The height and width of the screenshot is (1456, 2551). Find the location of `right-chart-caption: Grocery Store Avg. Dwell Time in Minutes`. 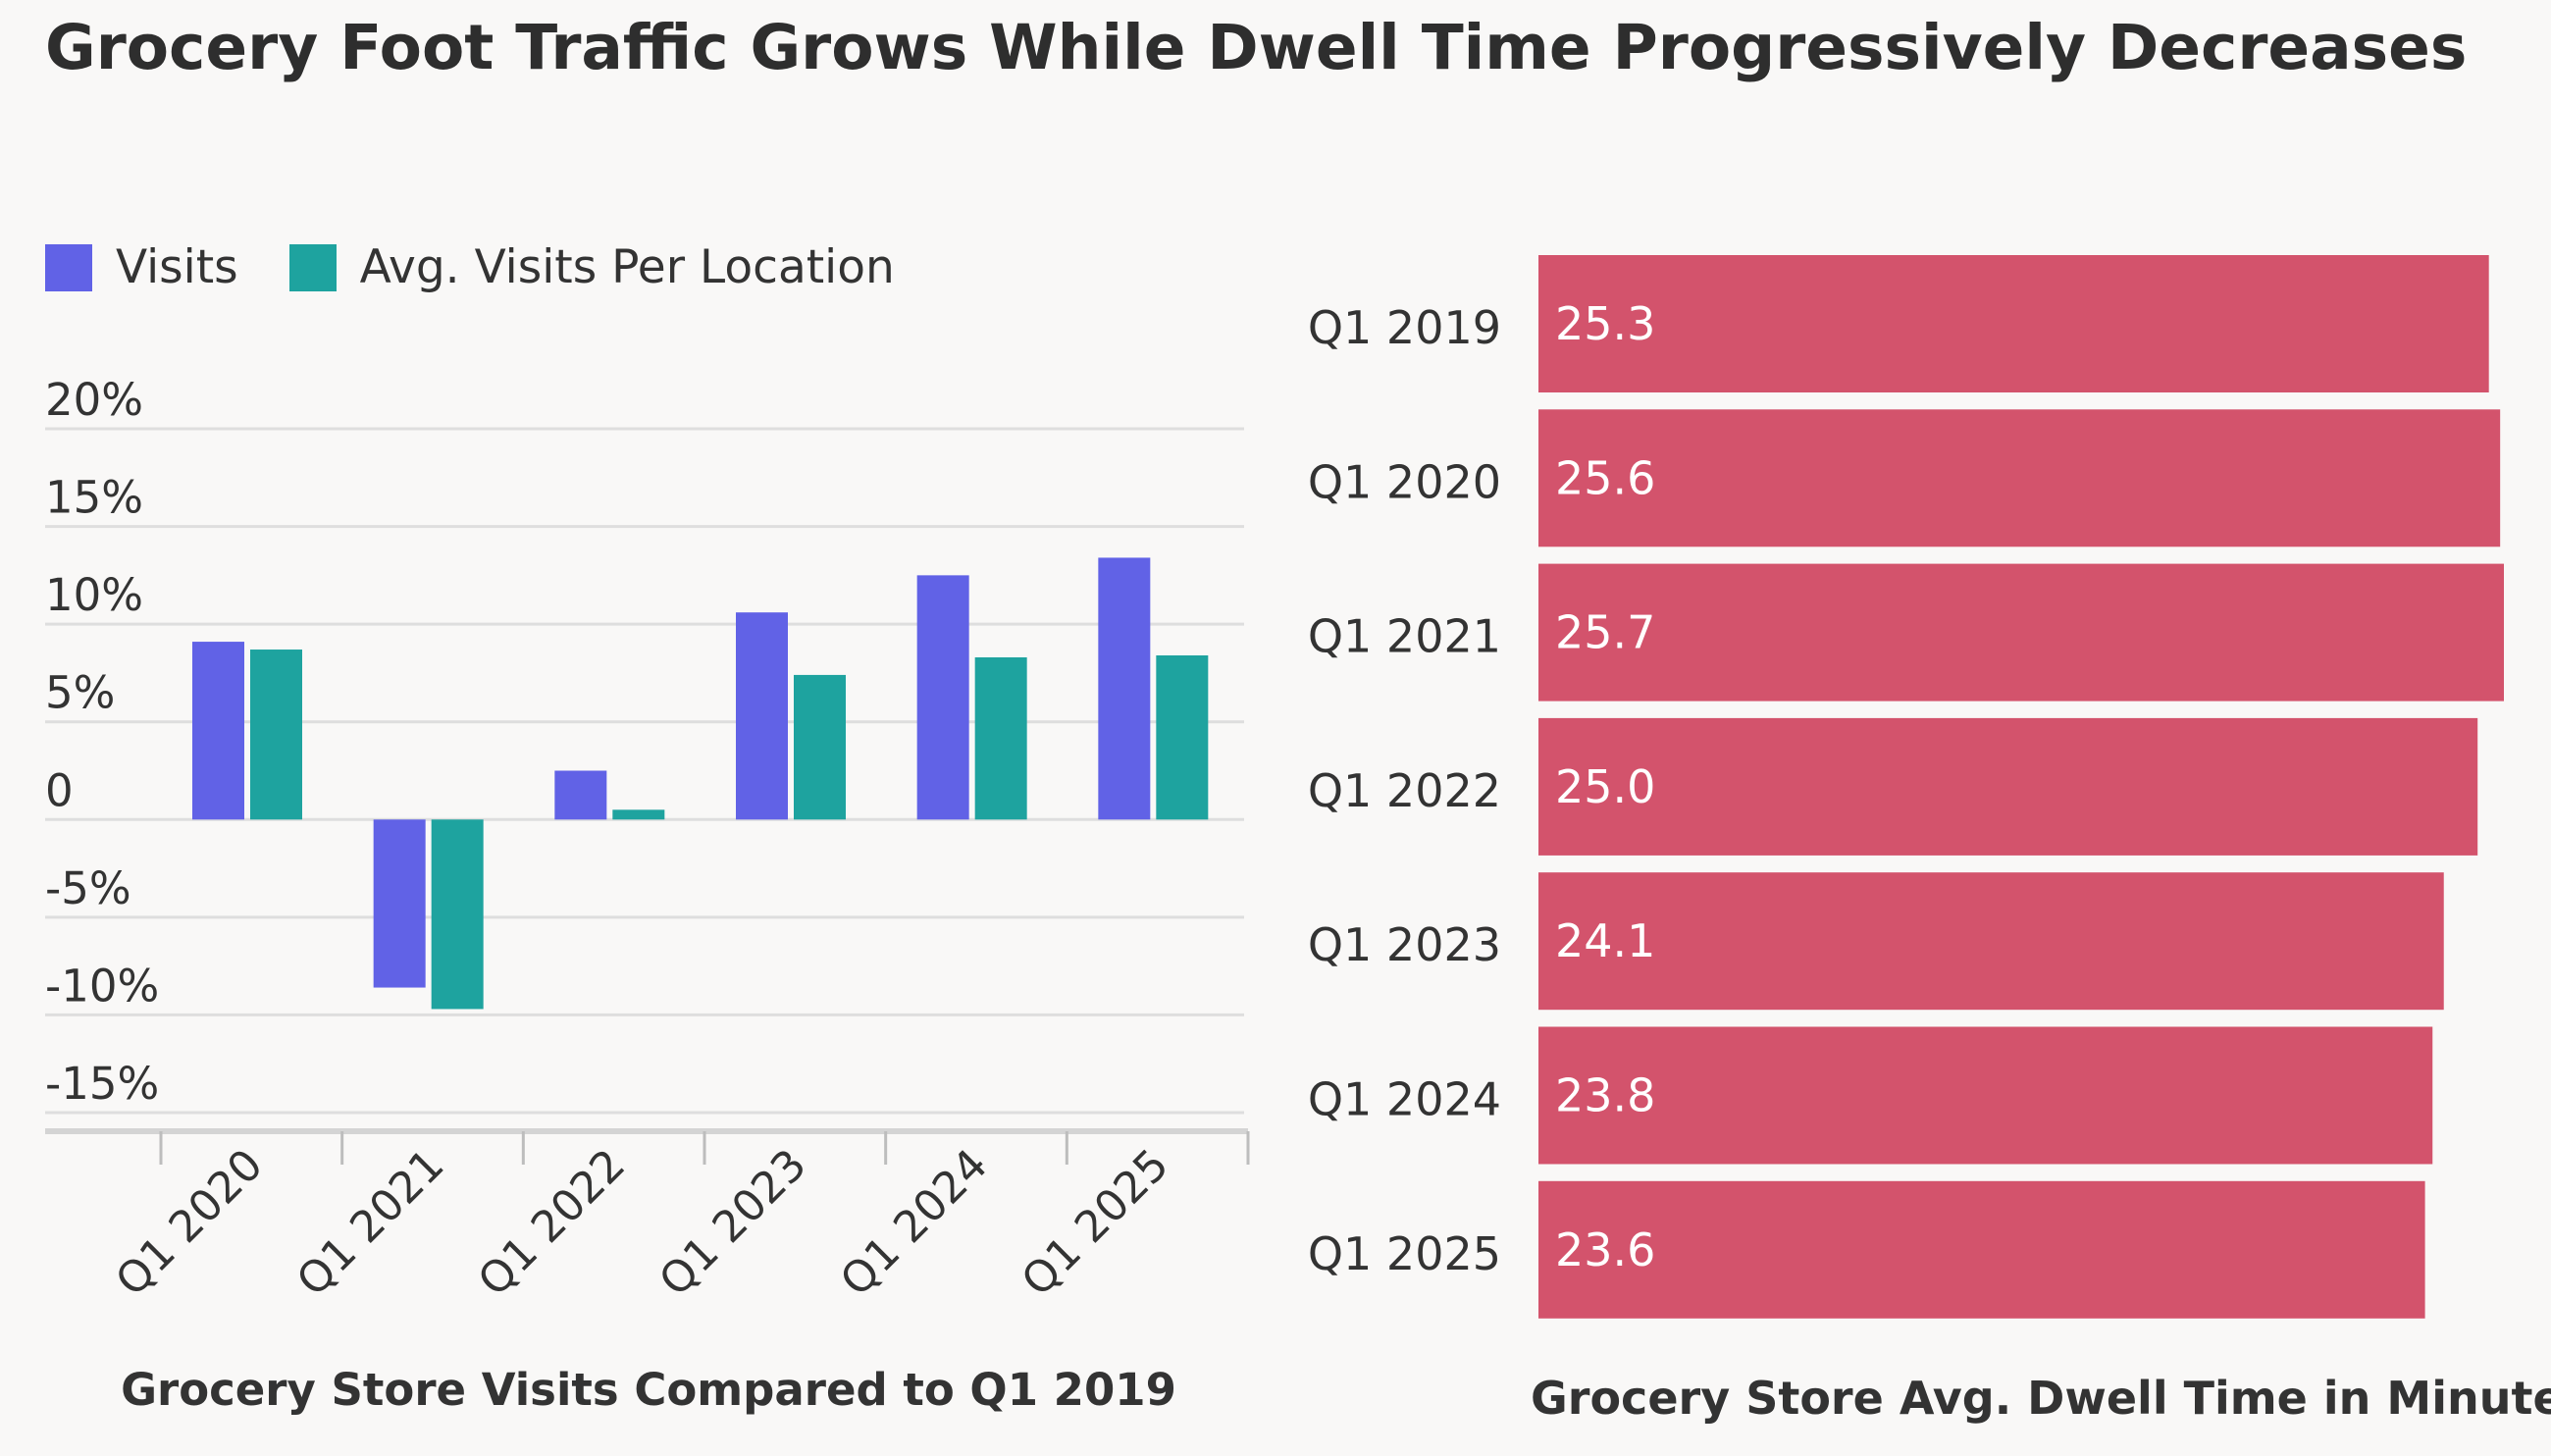

right-chart-caption: Grocery Store Avg. Dwell Time in Minutes is located at coordinates (2041, 1398).